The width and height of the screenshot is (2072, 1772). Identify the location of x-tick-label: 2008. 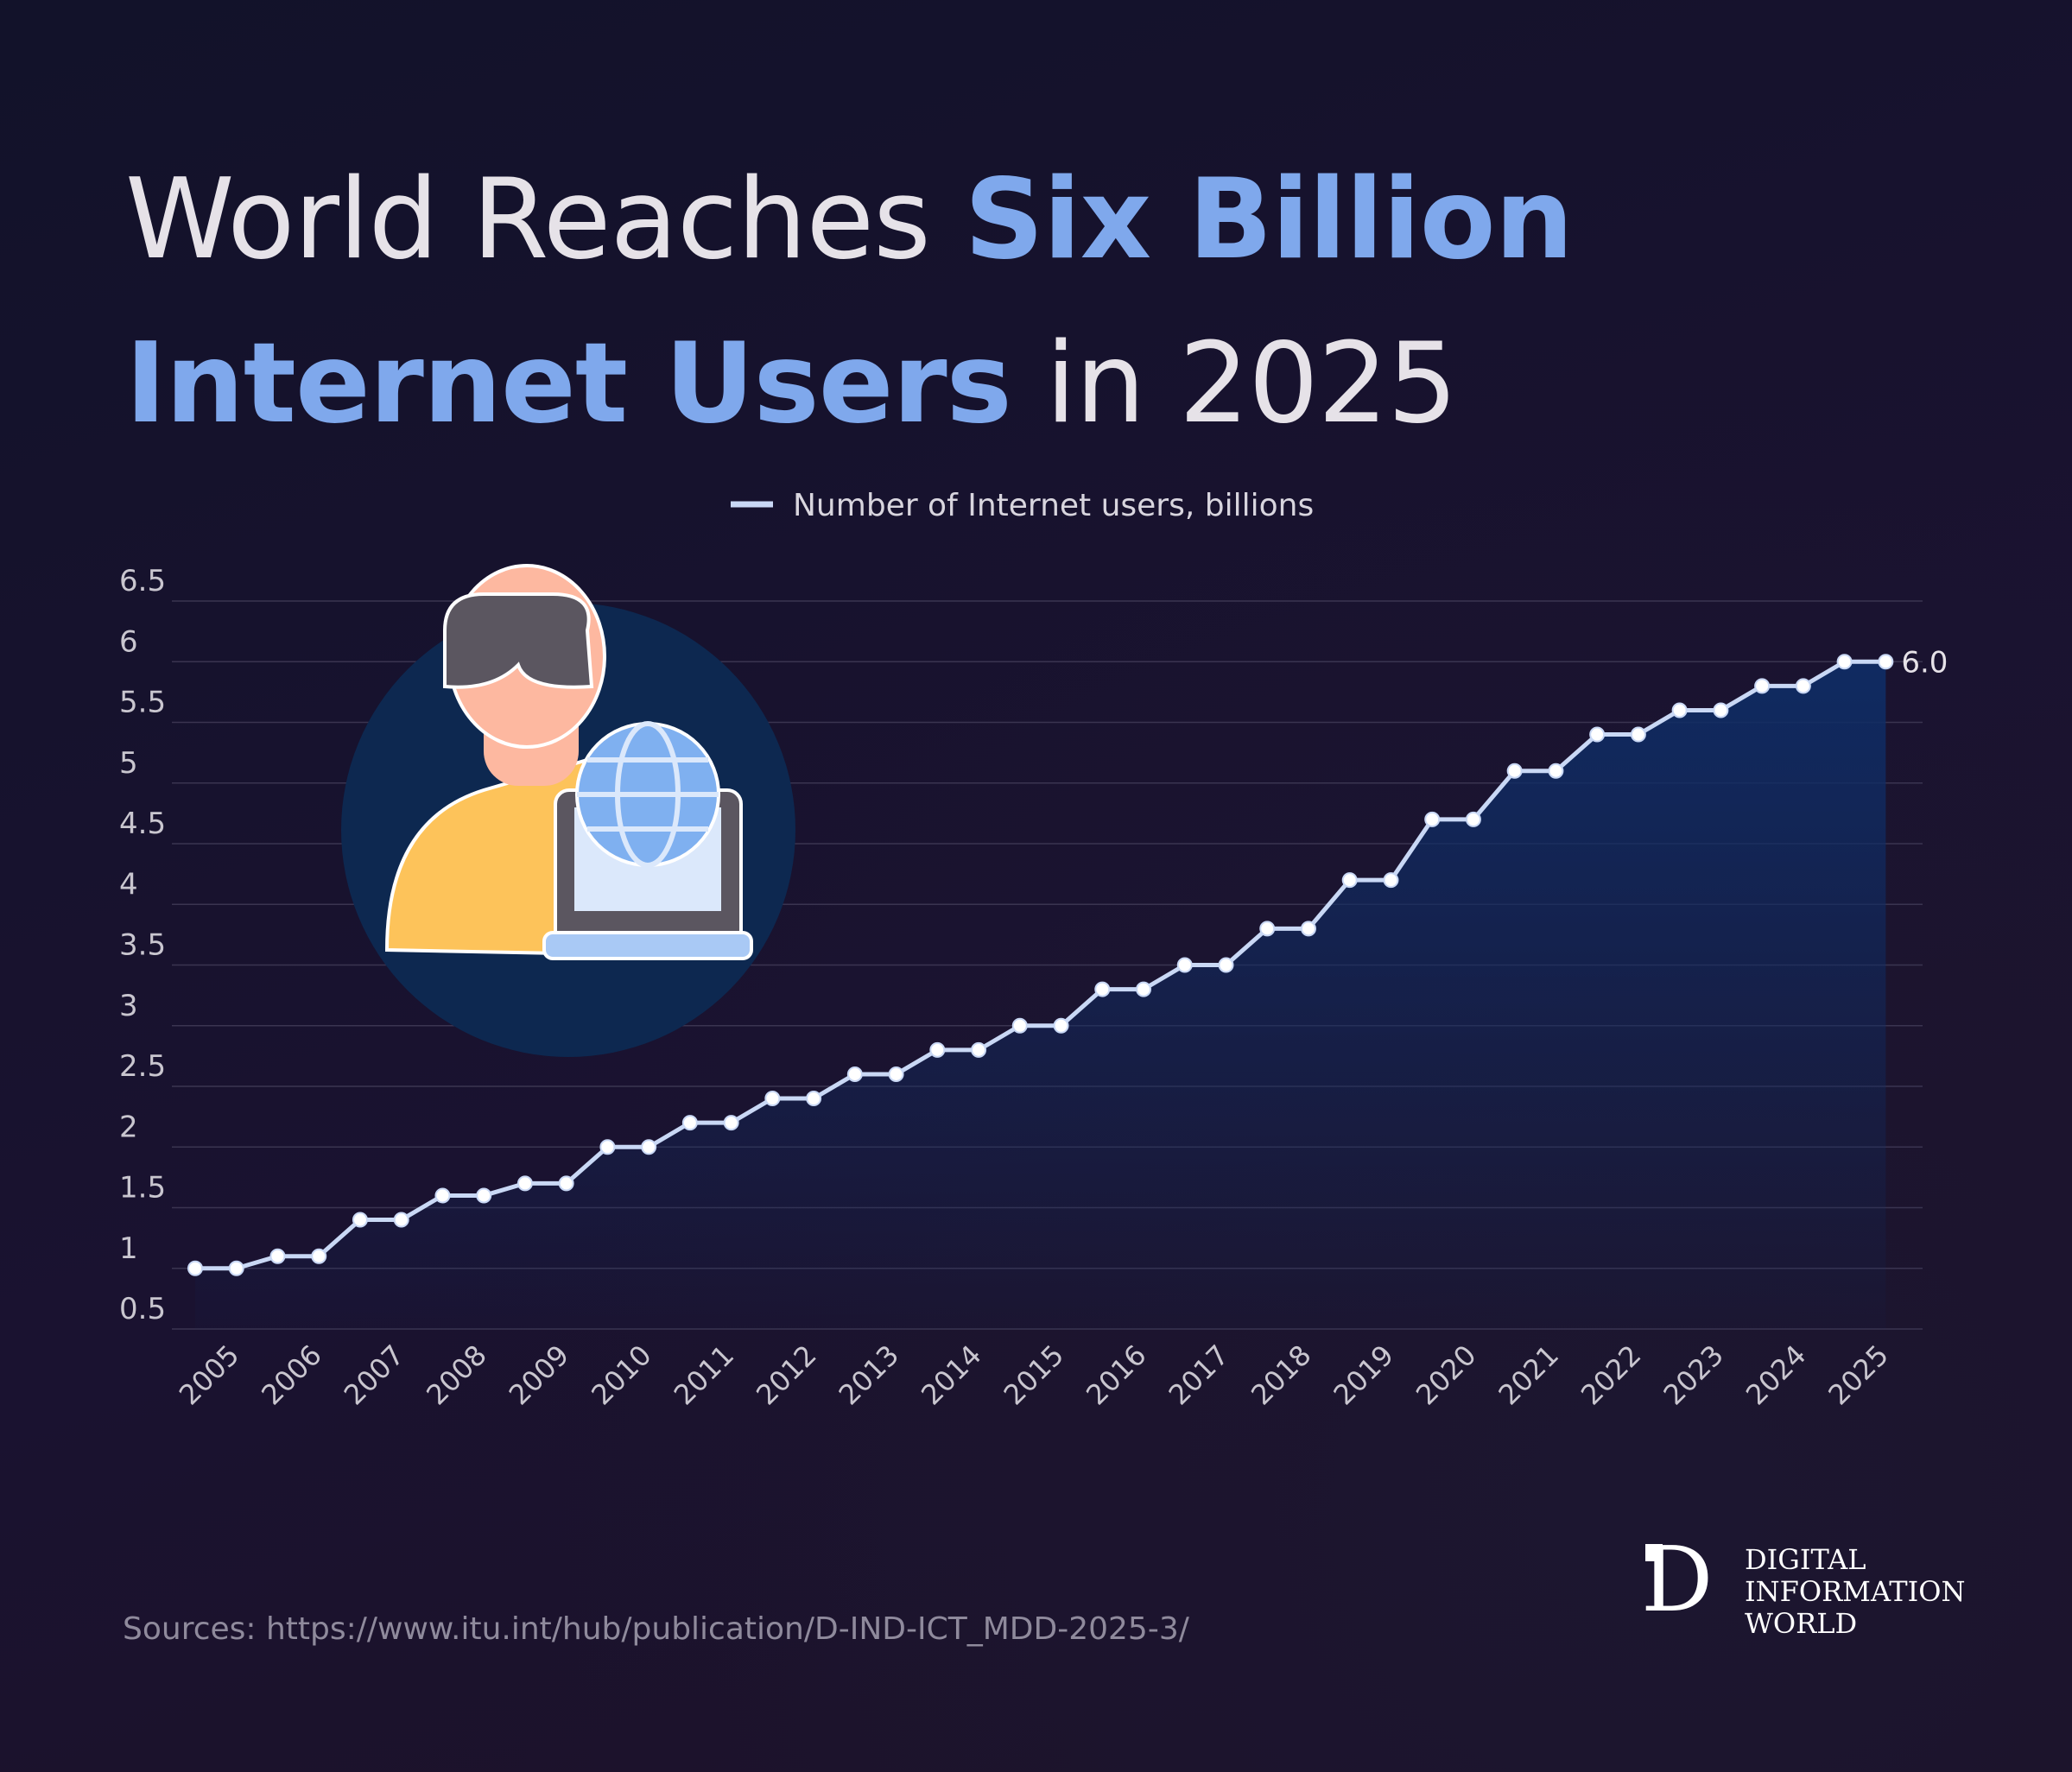
(456, 1375).